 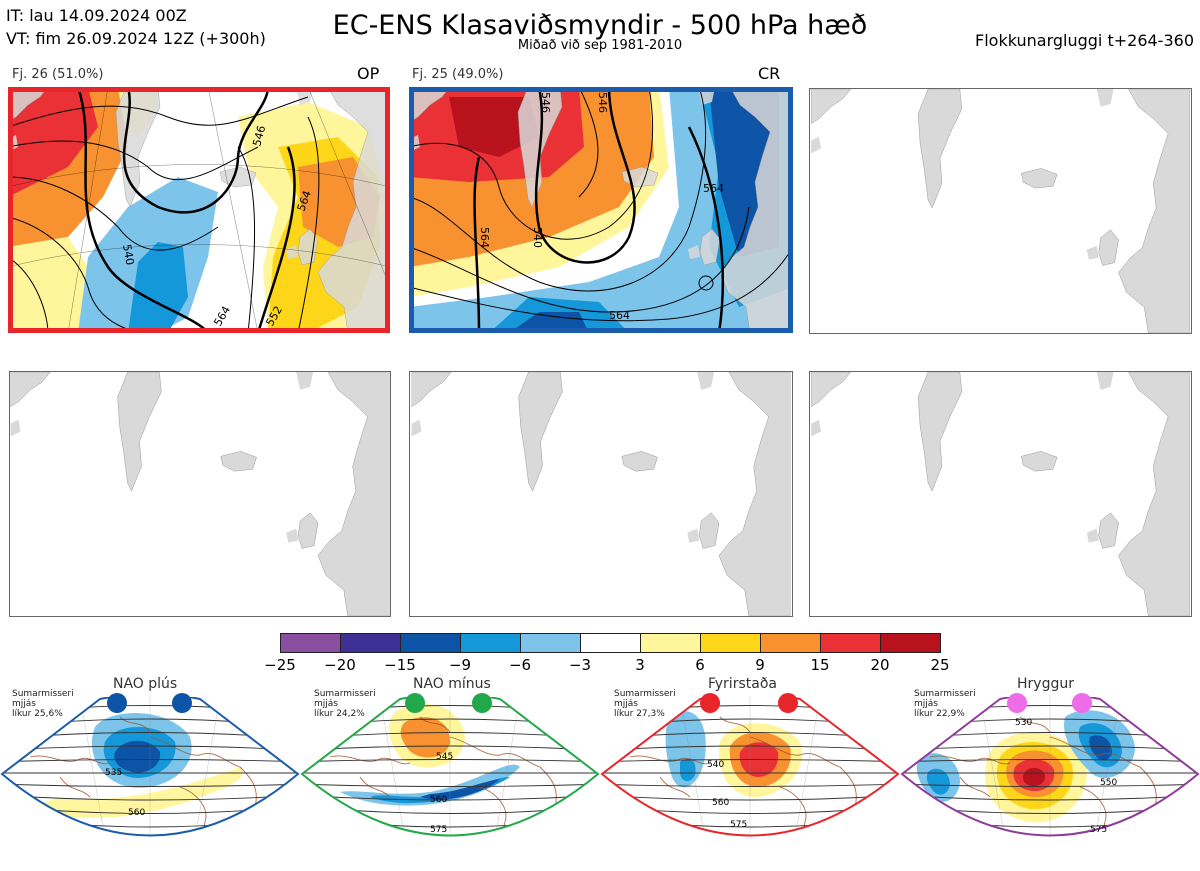 What do you see at coordinates (460, 665) in the screenshot?
I see `colorbar-tick-label: −9` at bounding box center [460, 665].